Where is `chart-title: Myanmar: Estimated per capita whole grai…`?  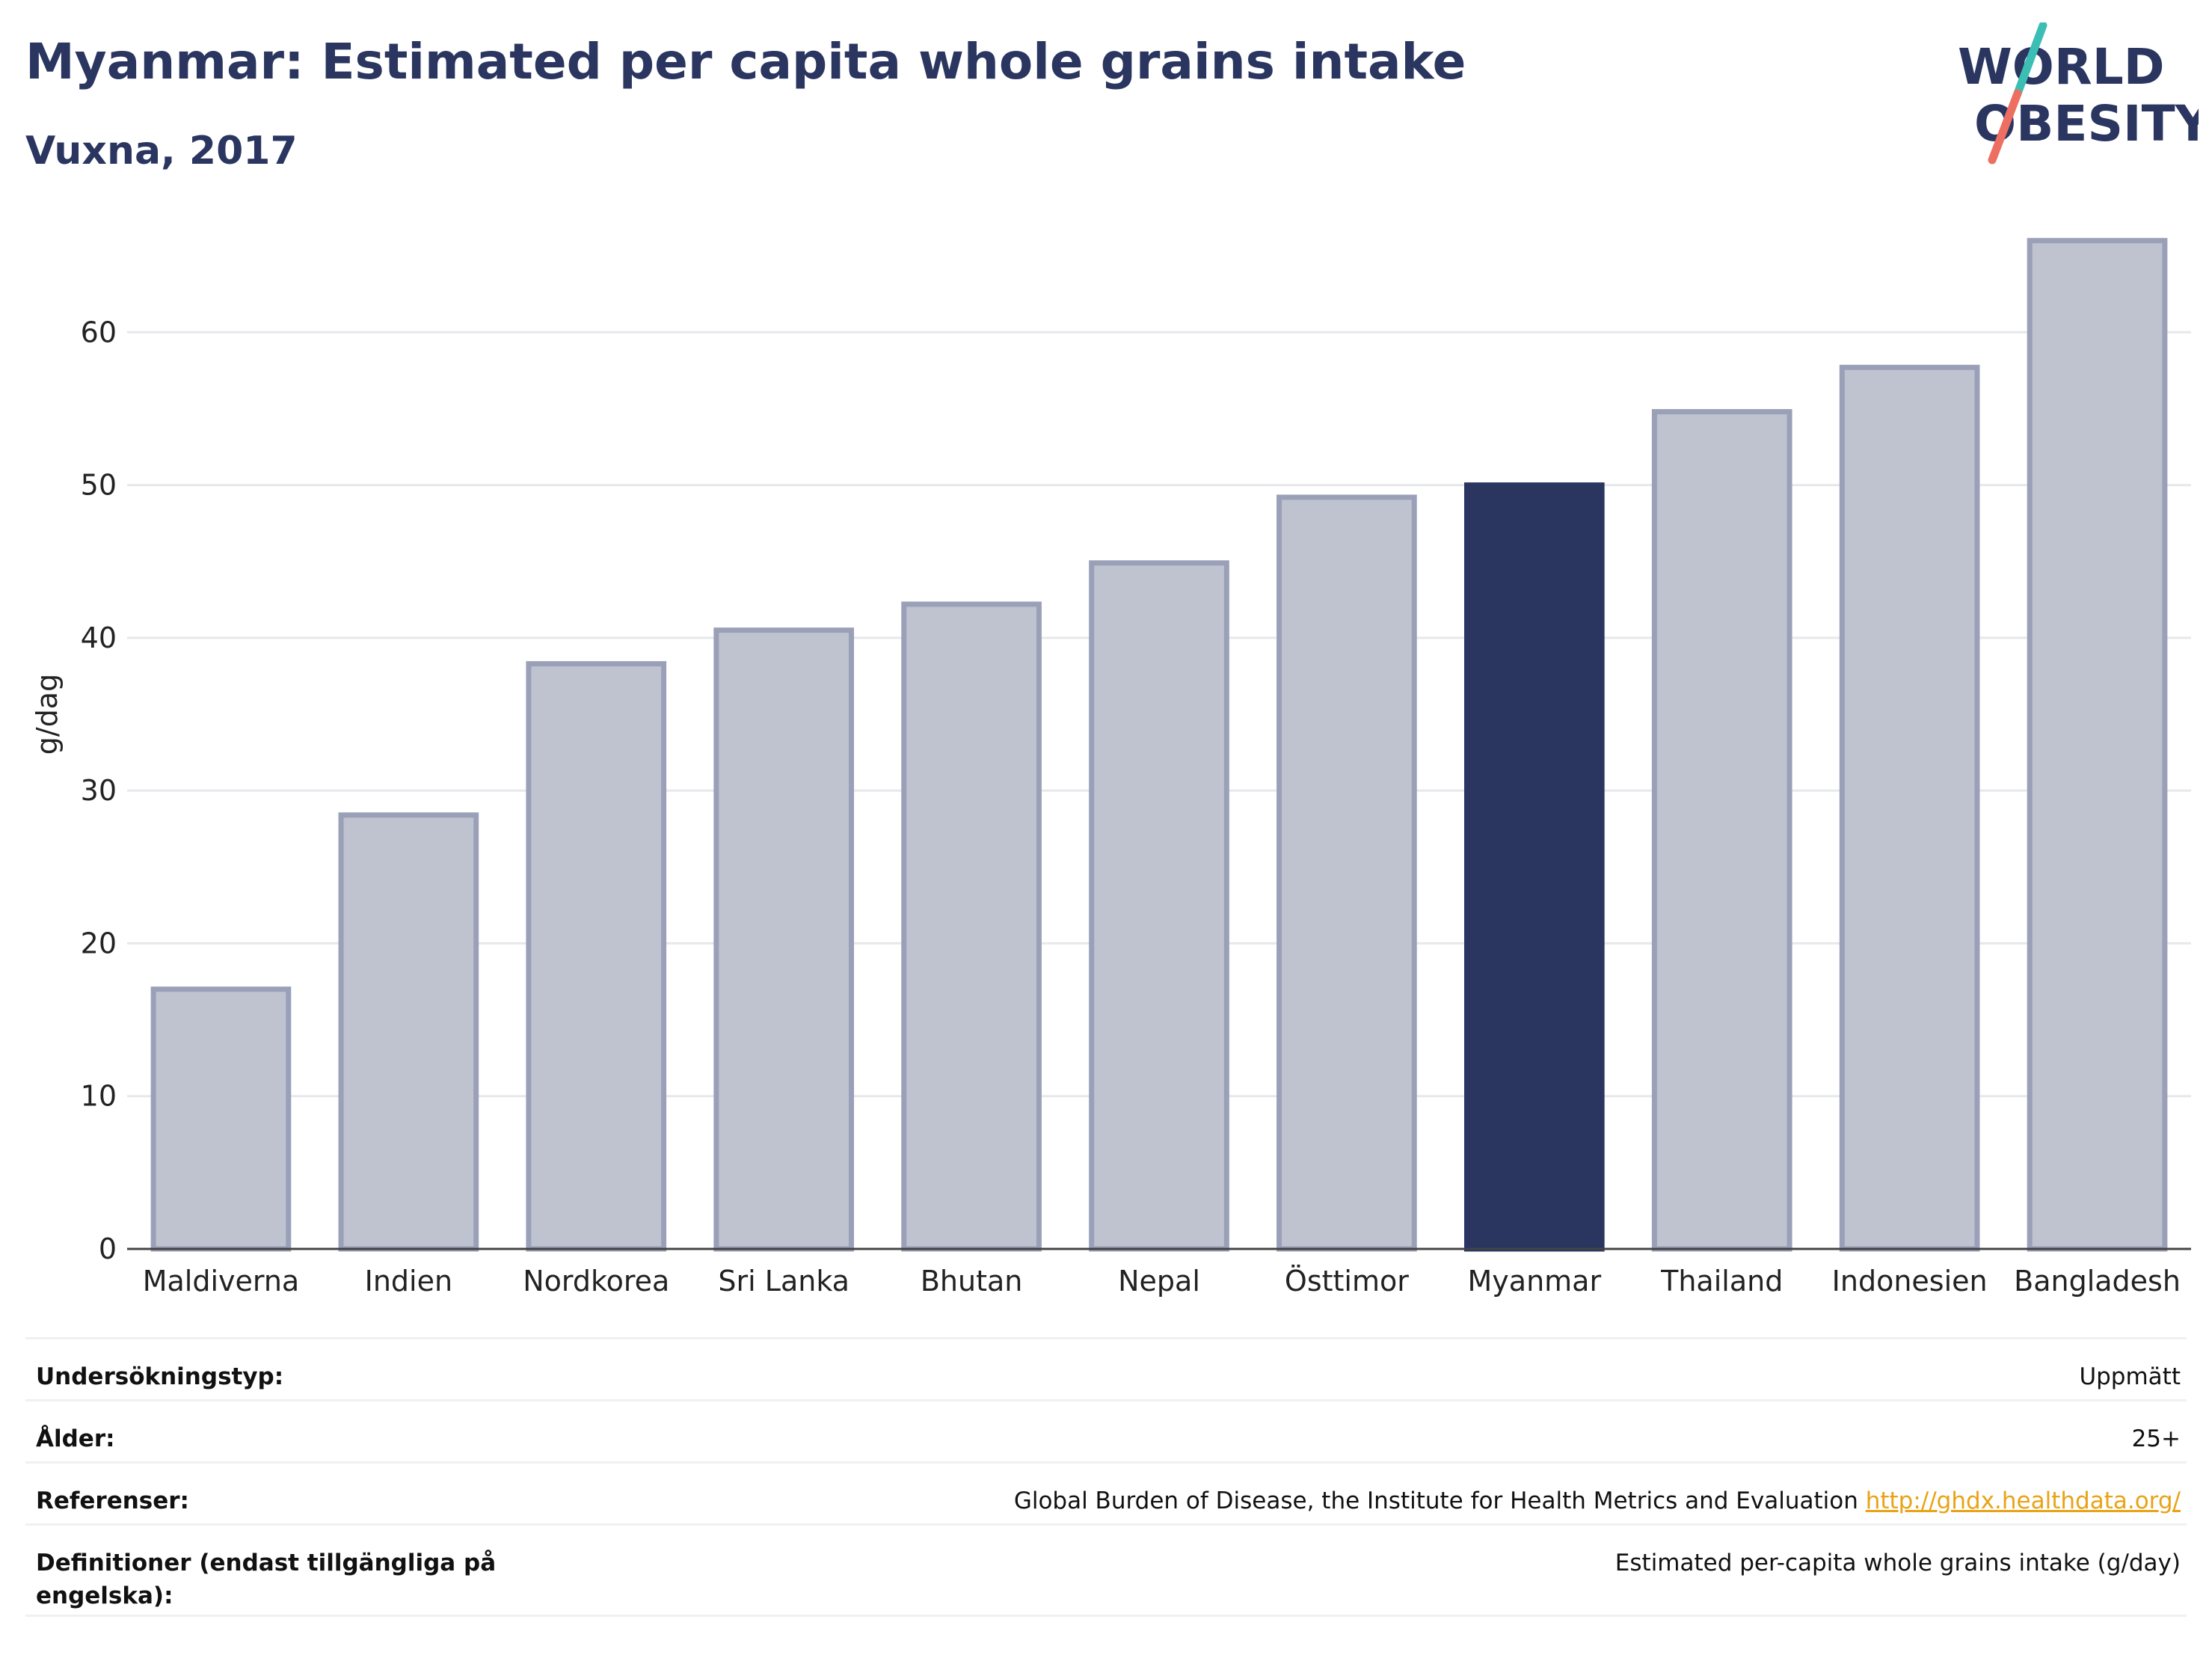
chart-title: Myanmar: Estimated per capita whole grai… is located at coordinates (745, 61).